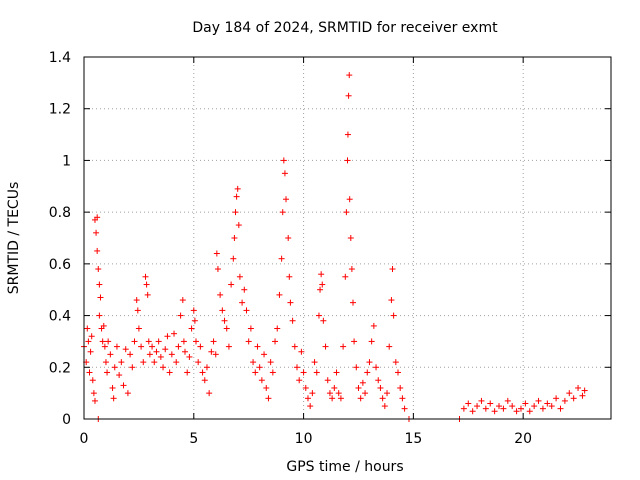 Image resolution: width=640 pixels, height=480 pixels. I want to click on x-tick-label: 5, so click(193, 439).